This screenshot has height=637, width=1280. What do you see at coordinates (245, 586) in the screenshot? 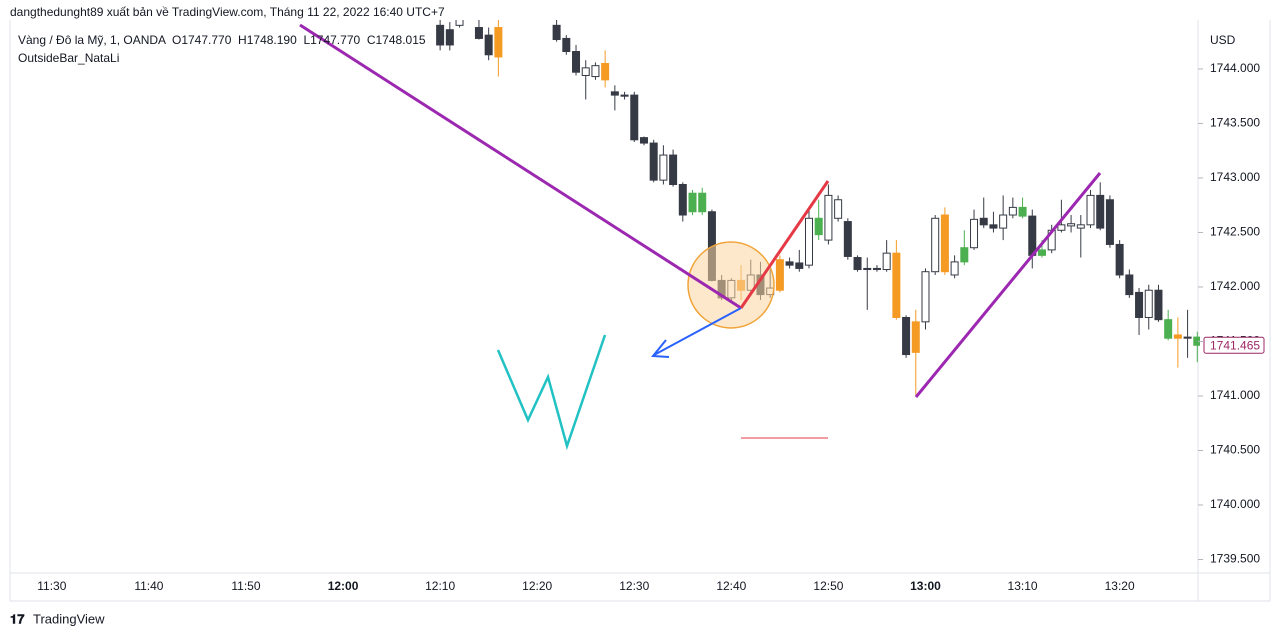
I see `x-tick-label: 11:50` at bounding box center [245, 586].